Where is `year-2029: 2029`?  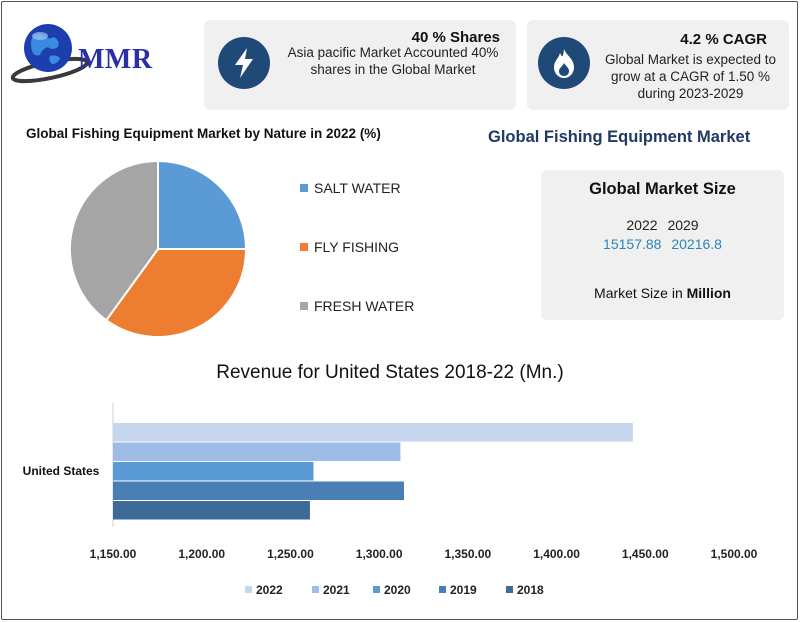
year-2029: 2029 is located at coordinates (683, 225).